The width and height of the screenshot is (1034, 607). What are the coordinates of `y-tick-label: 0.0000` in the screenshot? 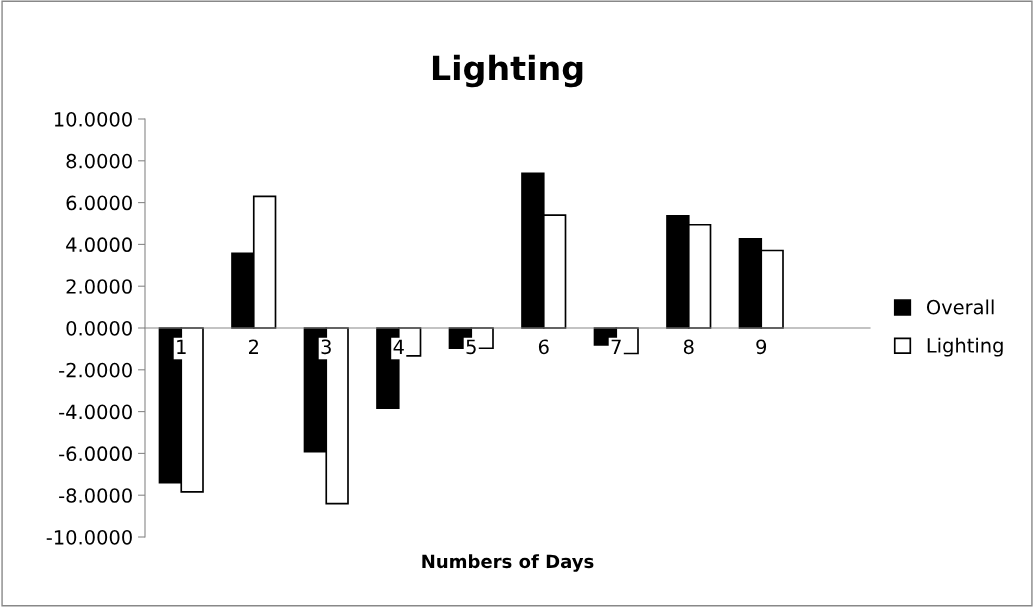 It's located at (99, 328).